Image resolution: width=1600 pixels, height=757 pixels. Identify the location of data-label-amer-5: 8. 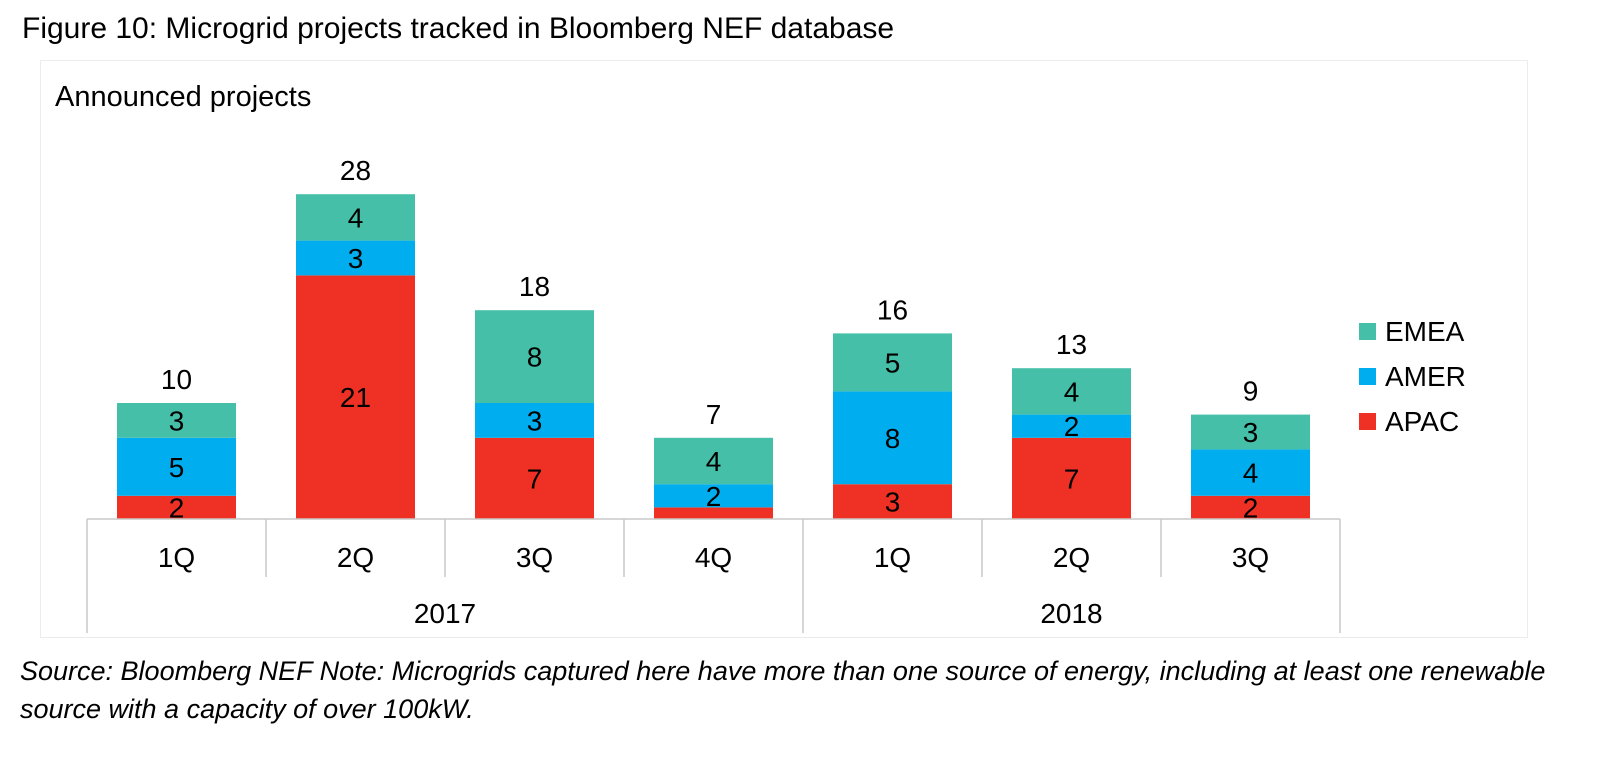
(893, 438).